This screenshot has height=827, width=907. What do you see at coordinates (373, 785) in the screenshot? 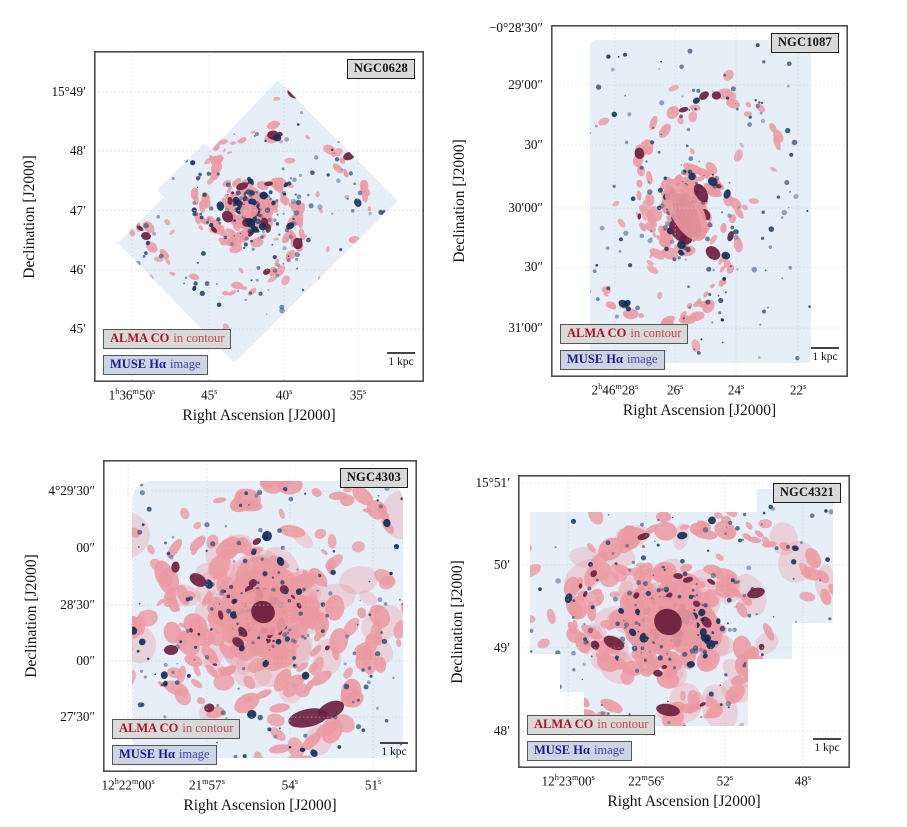
I see `x-tick-label: 51s` at bounding box center [373, 785].